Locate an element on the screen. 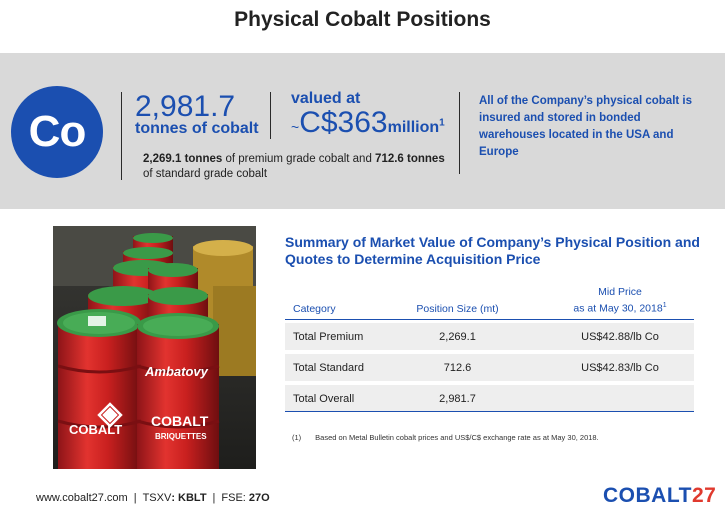 The width and height of the screenshot is (725, 514). drums-illustration: Ambatovy COBALT BRIQUETTES COBALT is located at coordinates (154, 347).